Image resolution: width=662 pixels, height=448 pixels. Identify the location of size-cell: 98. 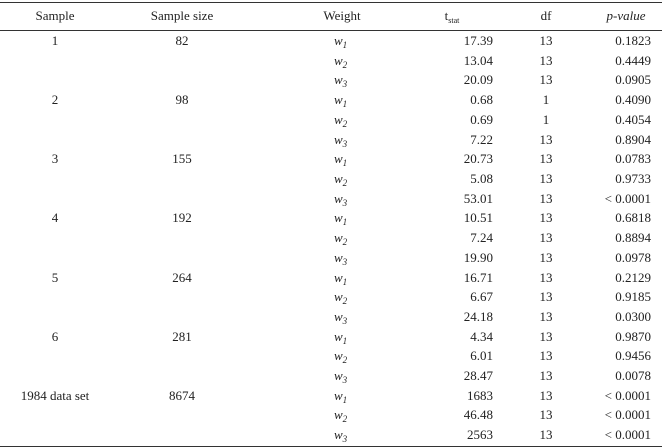
(182, 100).